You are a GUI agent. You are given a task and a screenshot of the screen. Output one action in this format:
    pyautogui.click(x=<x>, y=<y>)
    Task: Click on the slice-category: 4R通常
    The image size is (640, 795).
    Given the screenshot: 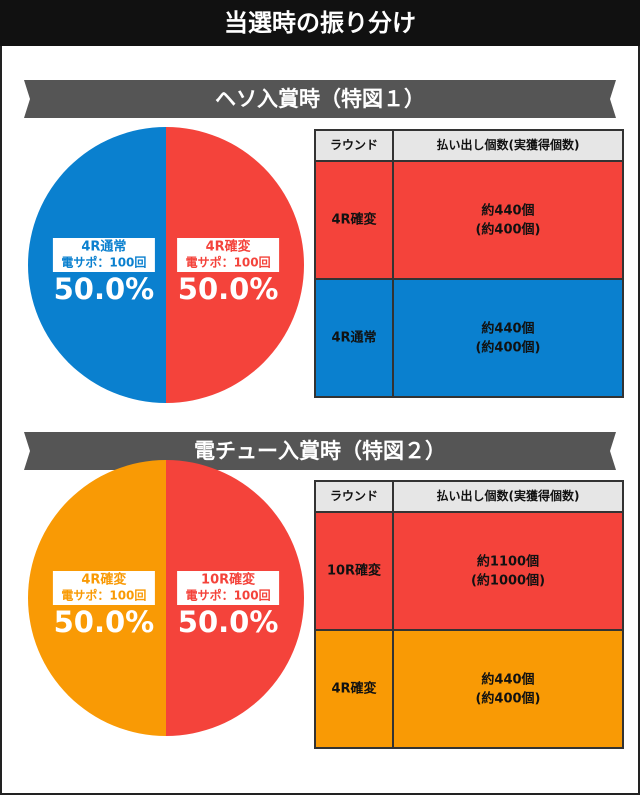 What is the action you would take?
    pyautogui.click(x=103, y=247)
    